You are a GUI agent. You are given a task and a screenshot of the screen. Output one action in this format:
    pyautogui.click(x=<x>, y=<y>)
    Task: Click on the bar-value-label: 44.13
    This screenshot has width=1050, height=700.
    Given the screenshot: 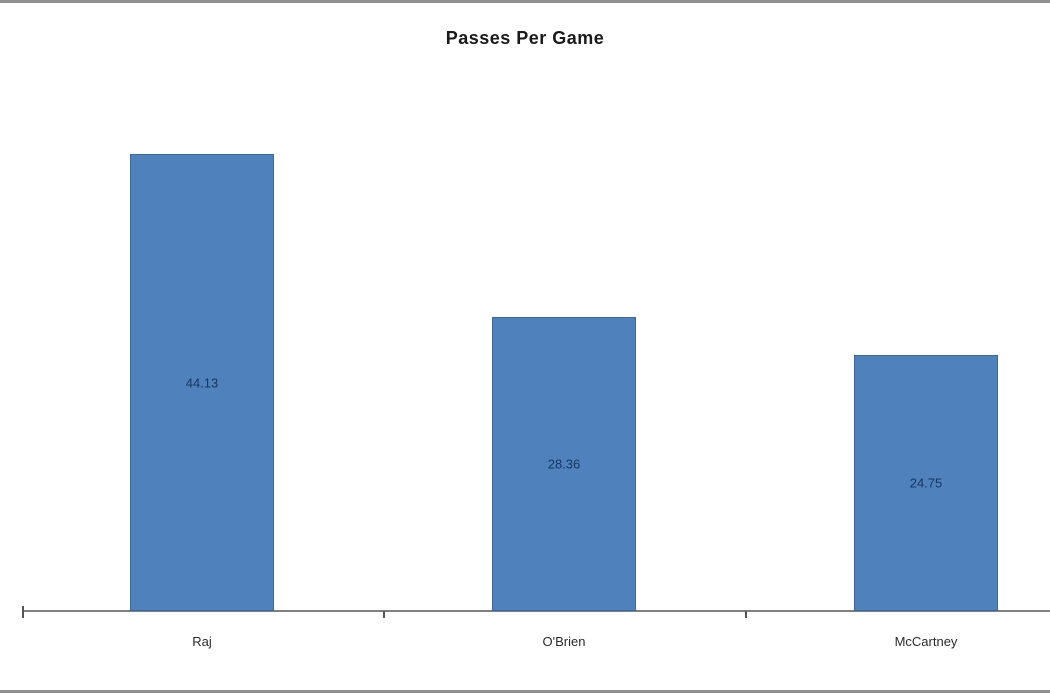 What is the action you would take?
    pyautogui.click(x=202, y=382)
    